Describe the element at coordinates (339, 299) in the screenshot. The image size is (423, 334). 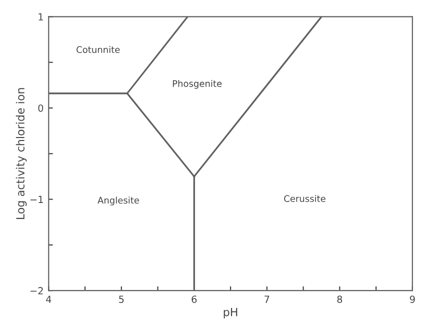
I see `x-tick-label: 8` at that location.